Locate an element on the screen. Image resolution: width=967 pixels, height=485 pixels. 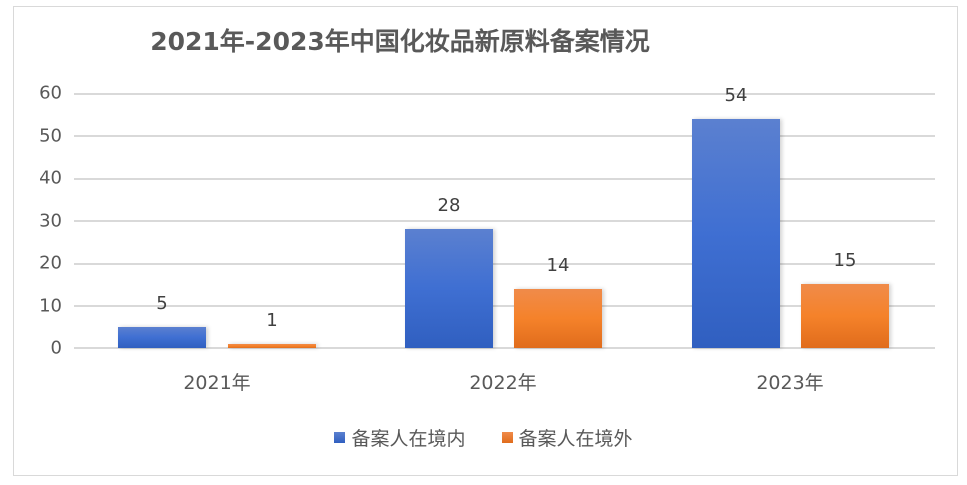
data-label-domestic-2022: 28 is located at coordinates (449, 205).